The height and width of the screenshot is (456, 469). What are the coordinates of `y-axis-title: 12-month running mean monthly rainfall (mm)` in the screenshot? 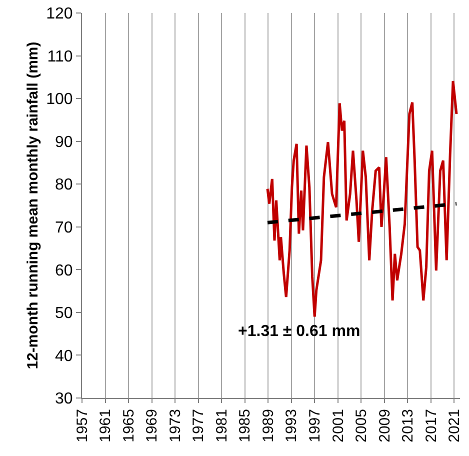 It's located at (33, 206).